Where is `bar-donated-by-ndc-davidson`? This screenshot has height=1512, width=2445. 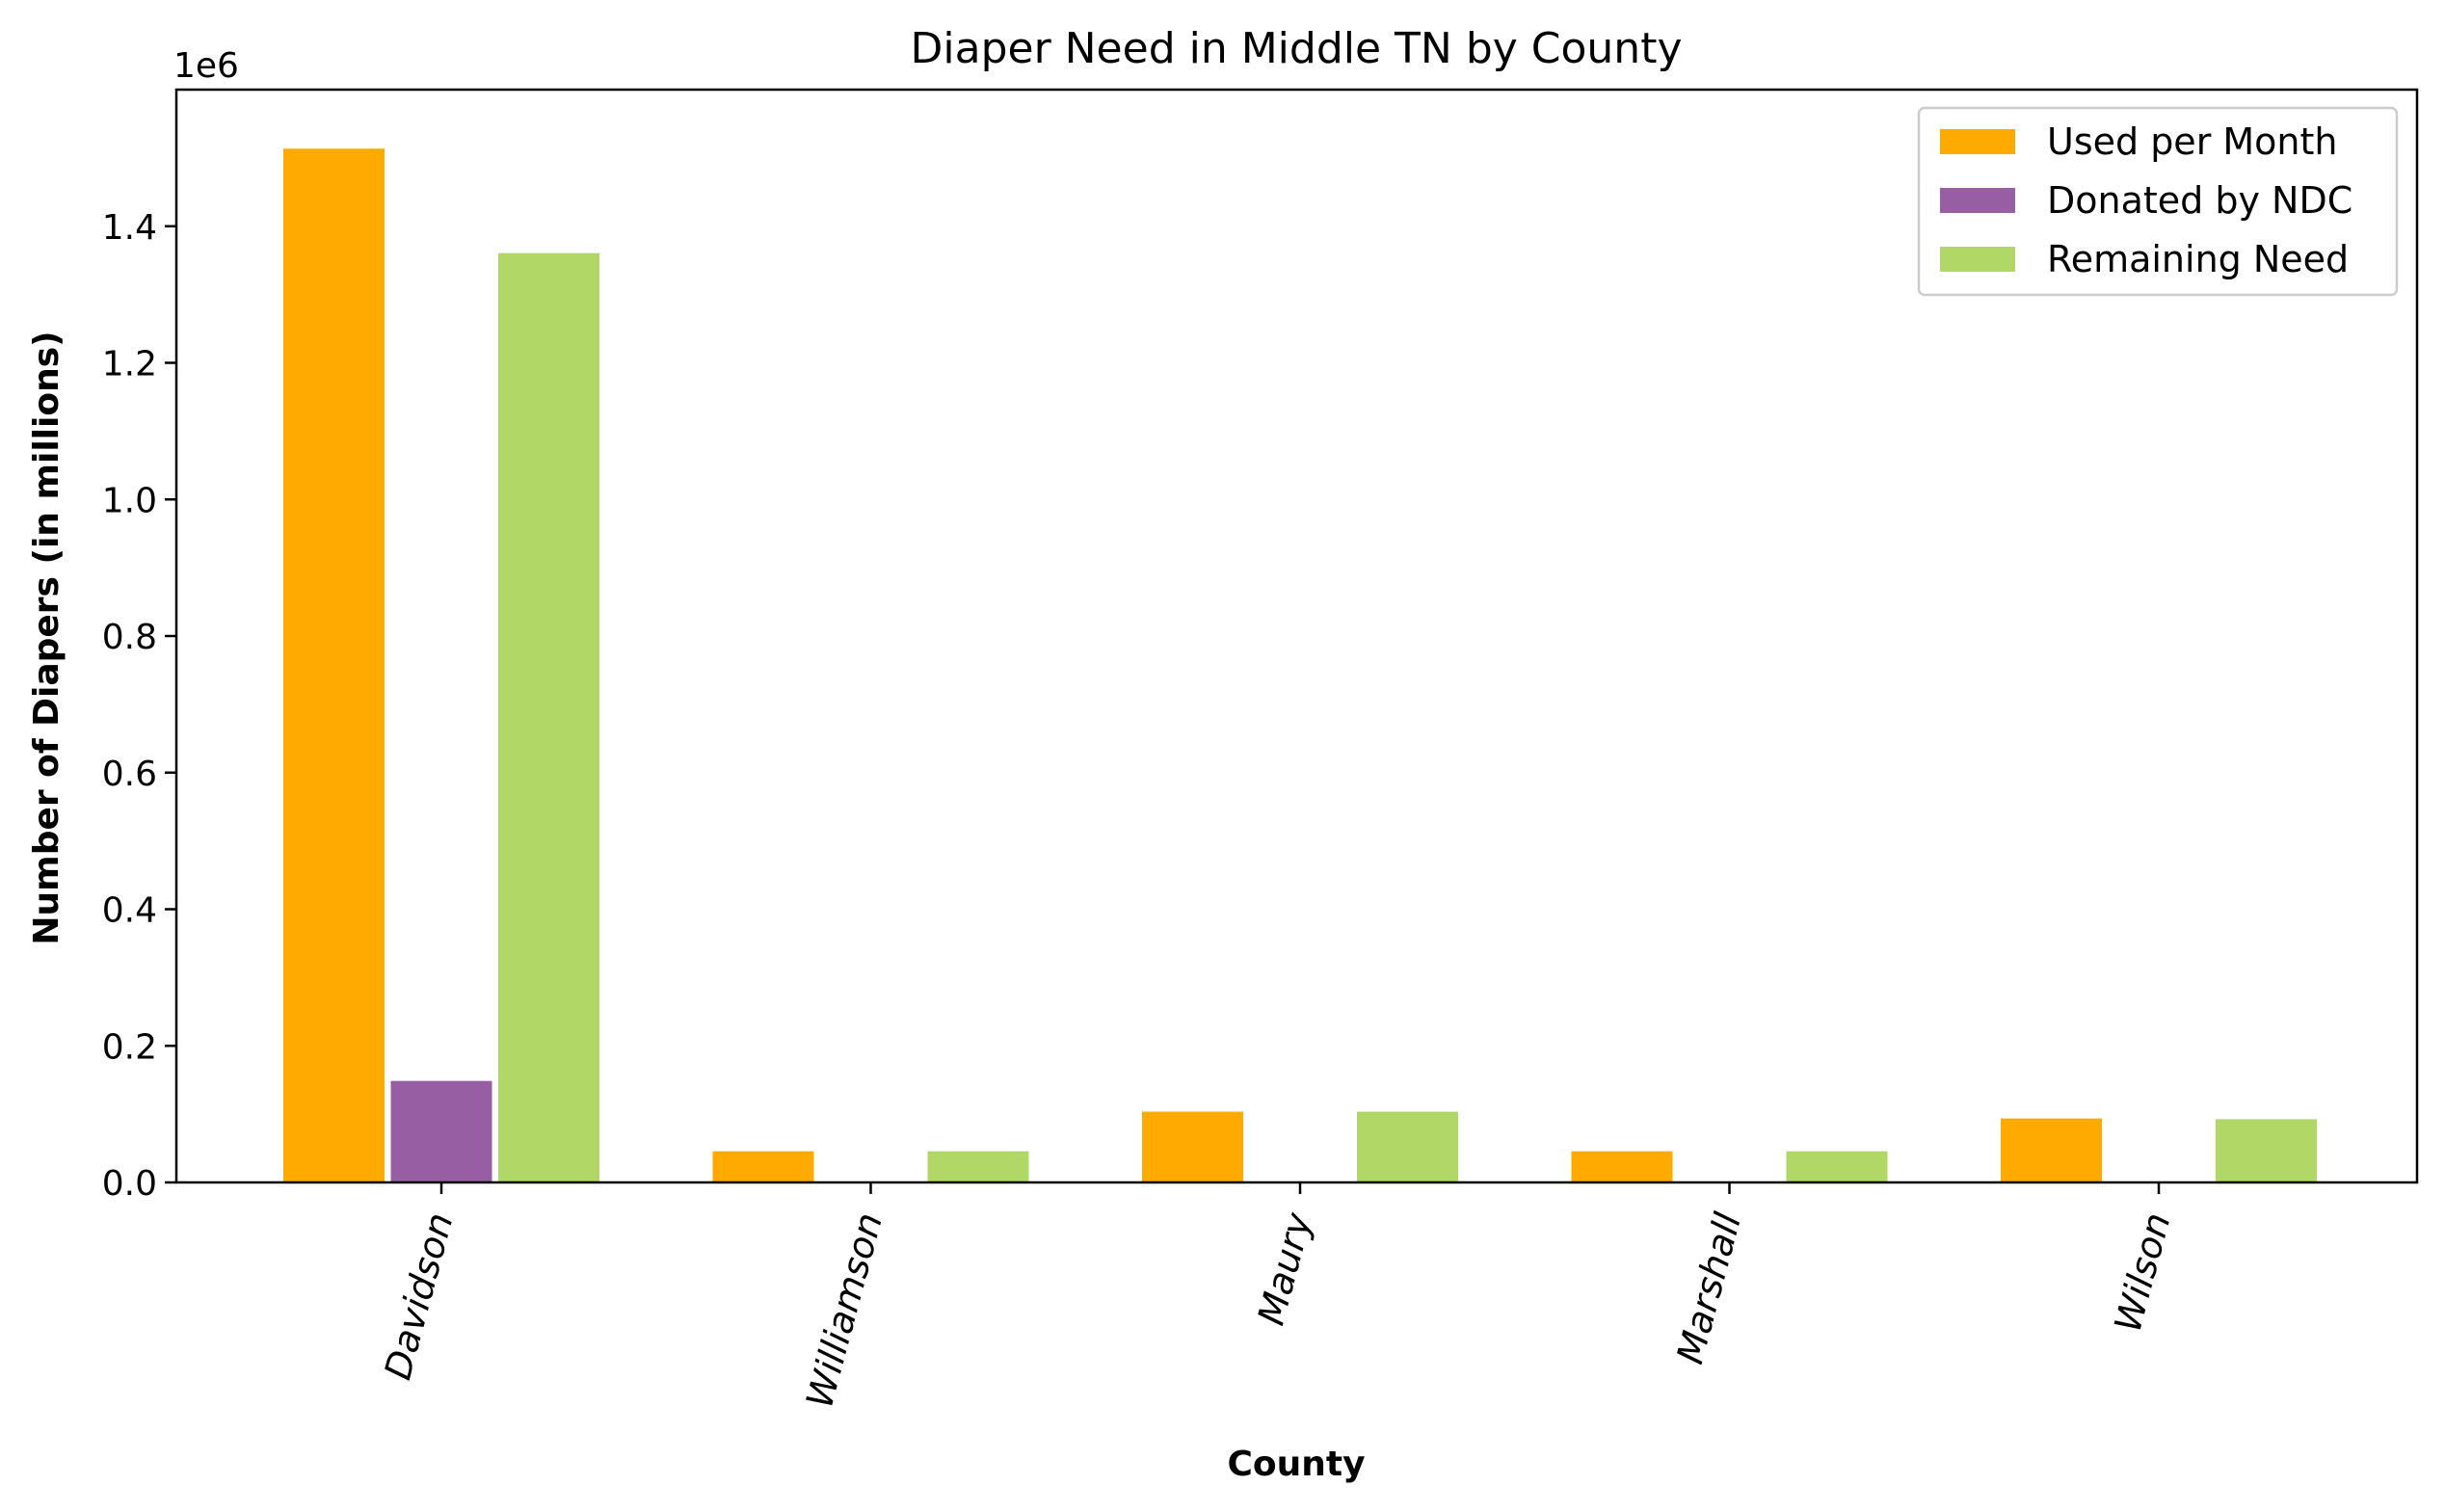
bar-donated-by-ndc-davidson is located at coordinates (441, 1130).